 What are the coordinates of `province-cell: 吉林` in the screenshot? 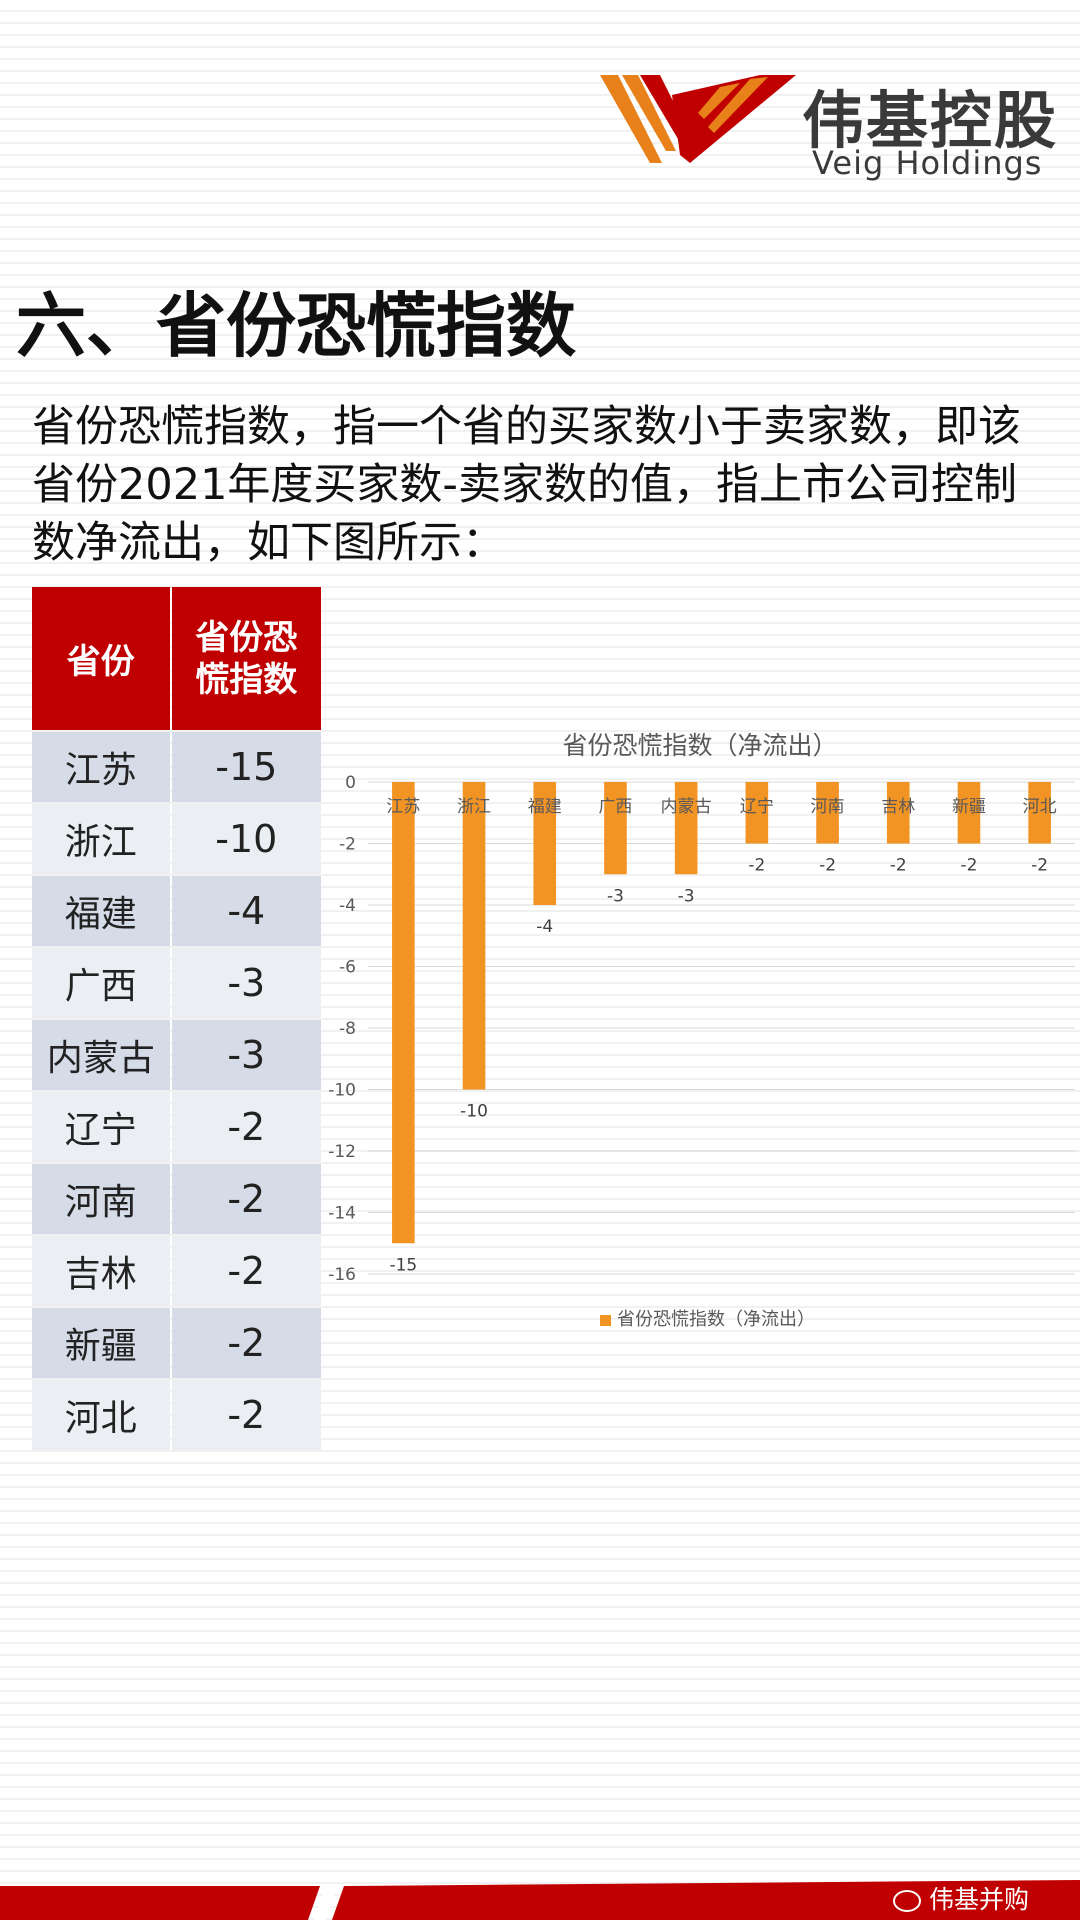 It's located at (101, 1271).